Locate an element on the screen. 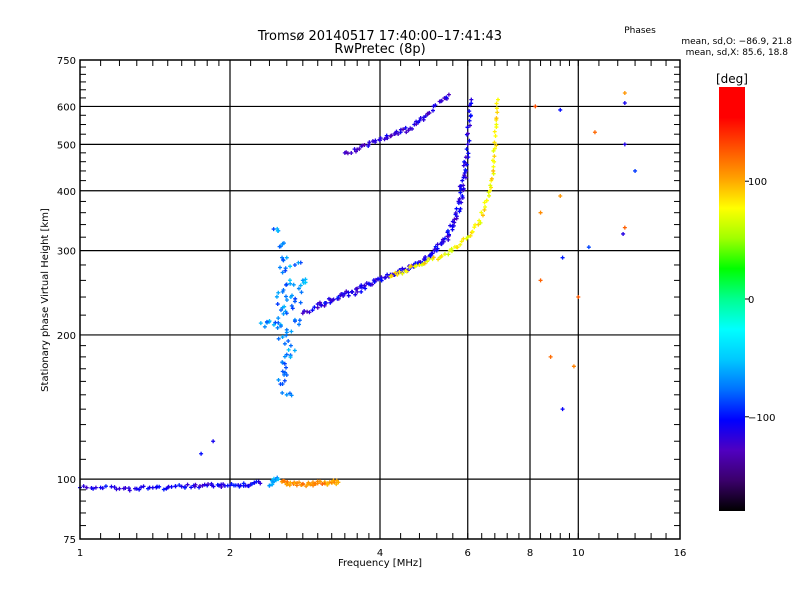 This screenshot has width=800, height=600. x-tick-label: 6 is located at coordinates (468, 553).